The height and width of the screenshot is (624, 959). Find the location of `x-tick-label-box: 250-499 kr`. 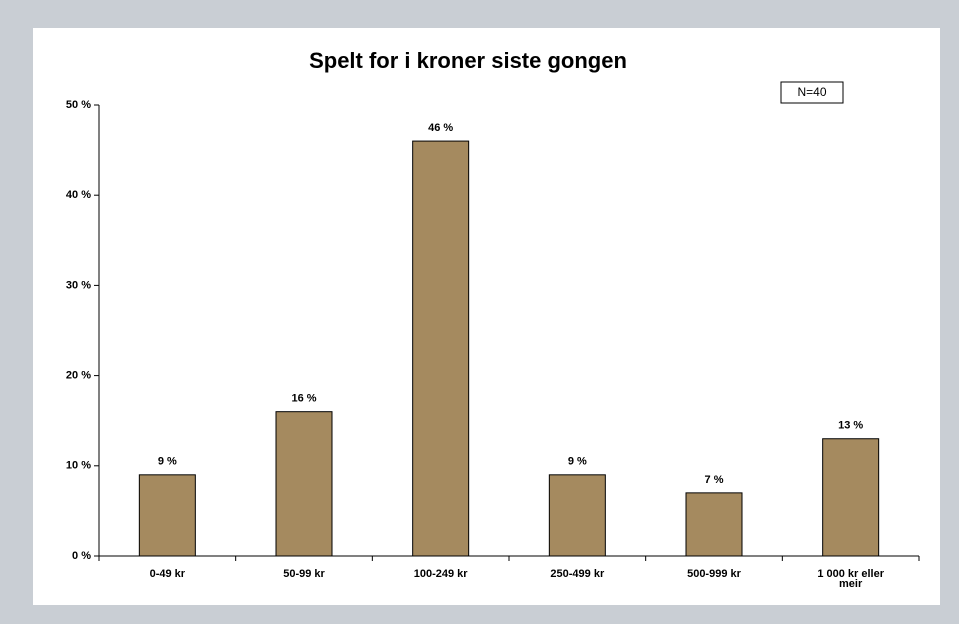

x-tick-label-box: 250-499 kr is located at coordinates (577, 574).